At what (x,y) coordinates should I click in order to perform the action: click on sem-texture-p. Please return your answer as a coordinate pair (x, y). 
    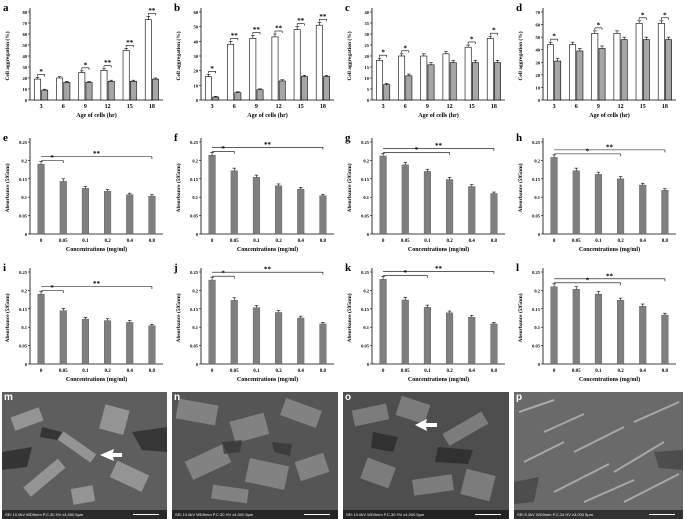
    Looking at the image, I should click on (598, 455).